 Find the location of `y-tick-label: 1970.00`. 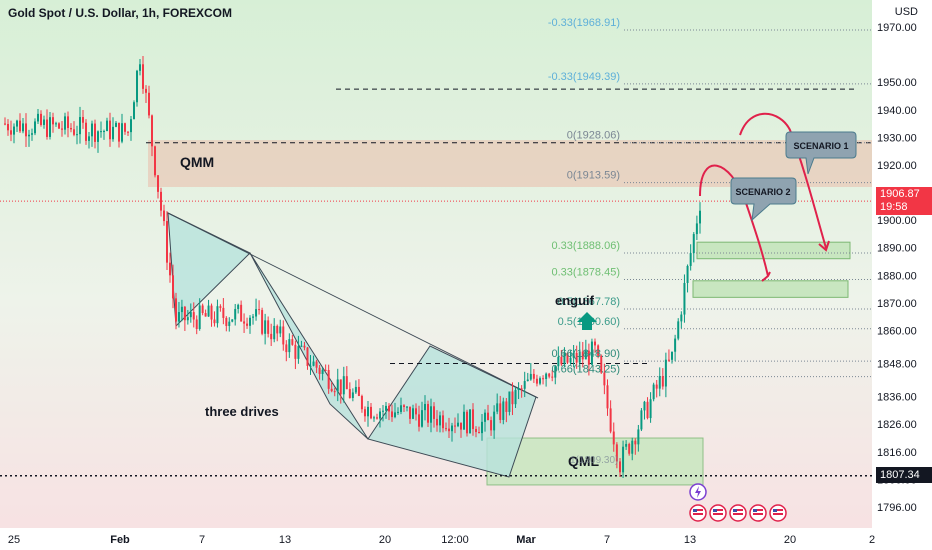

y-tick-label: 1970.00 is located at coordinates (897, 28).